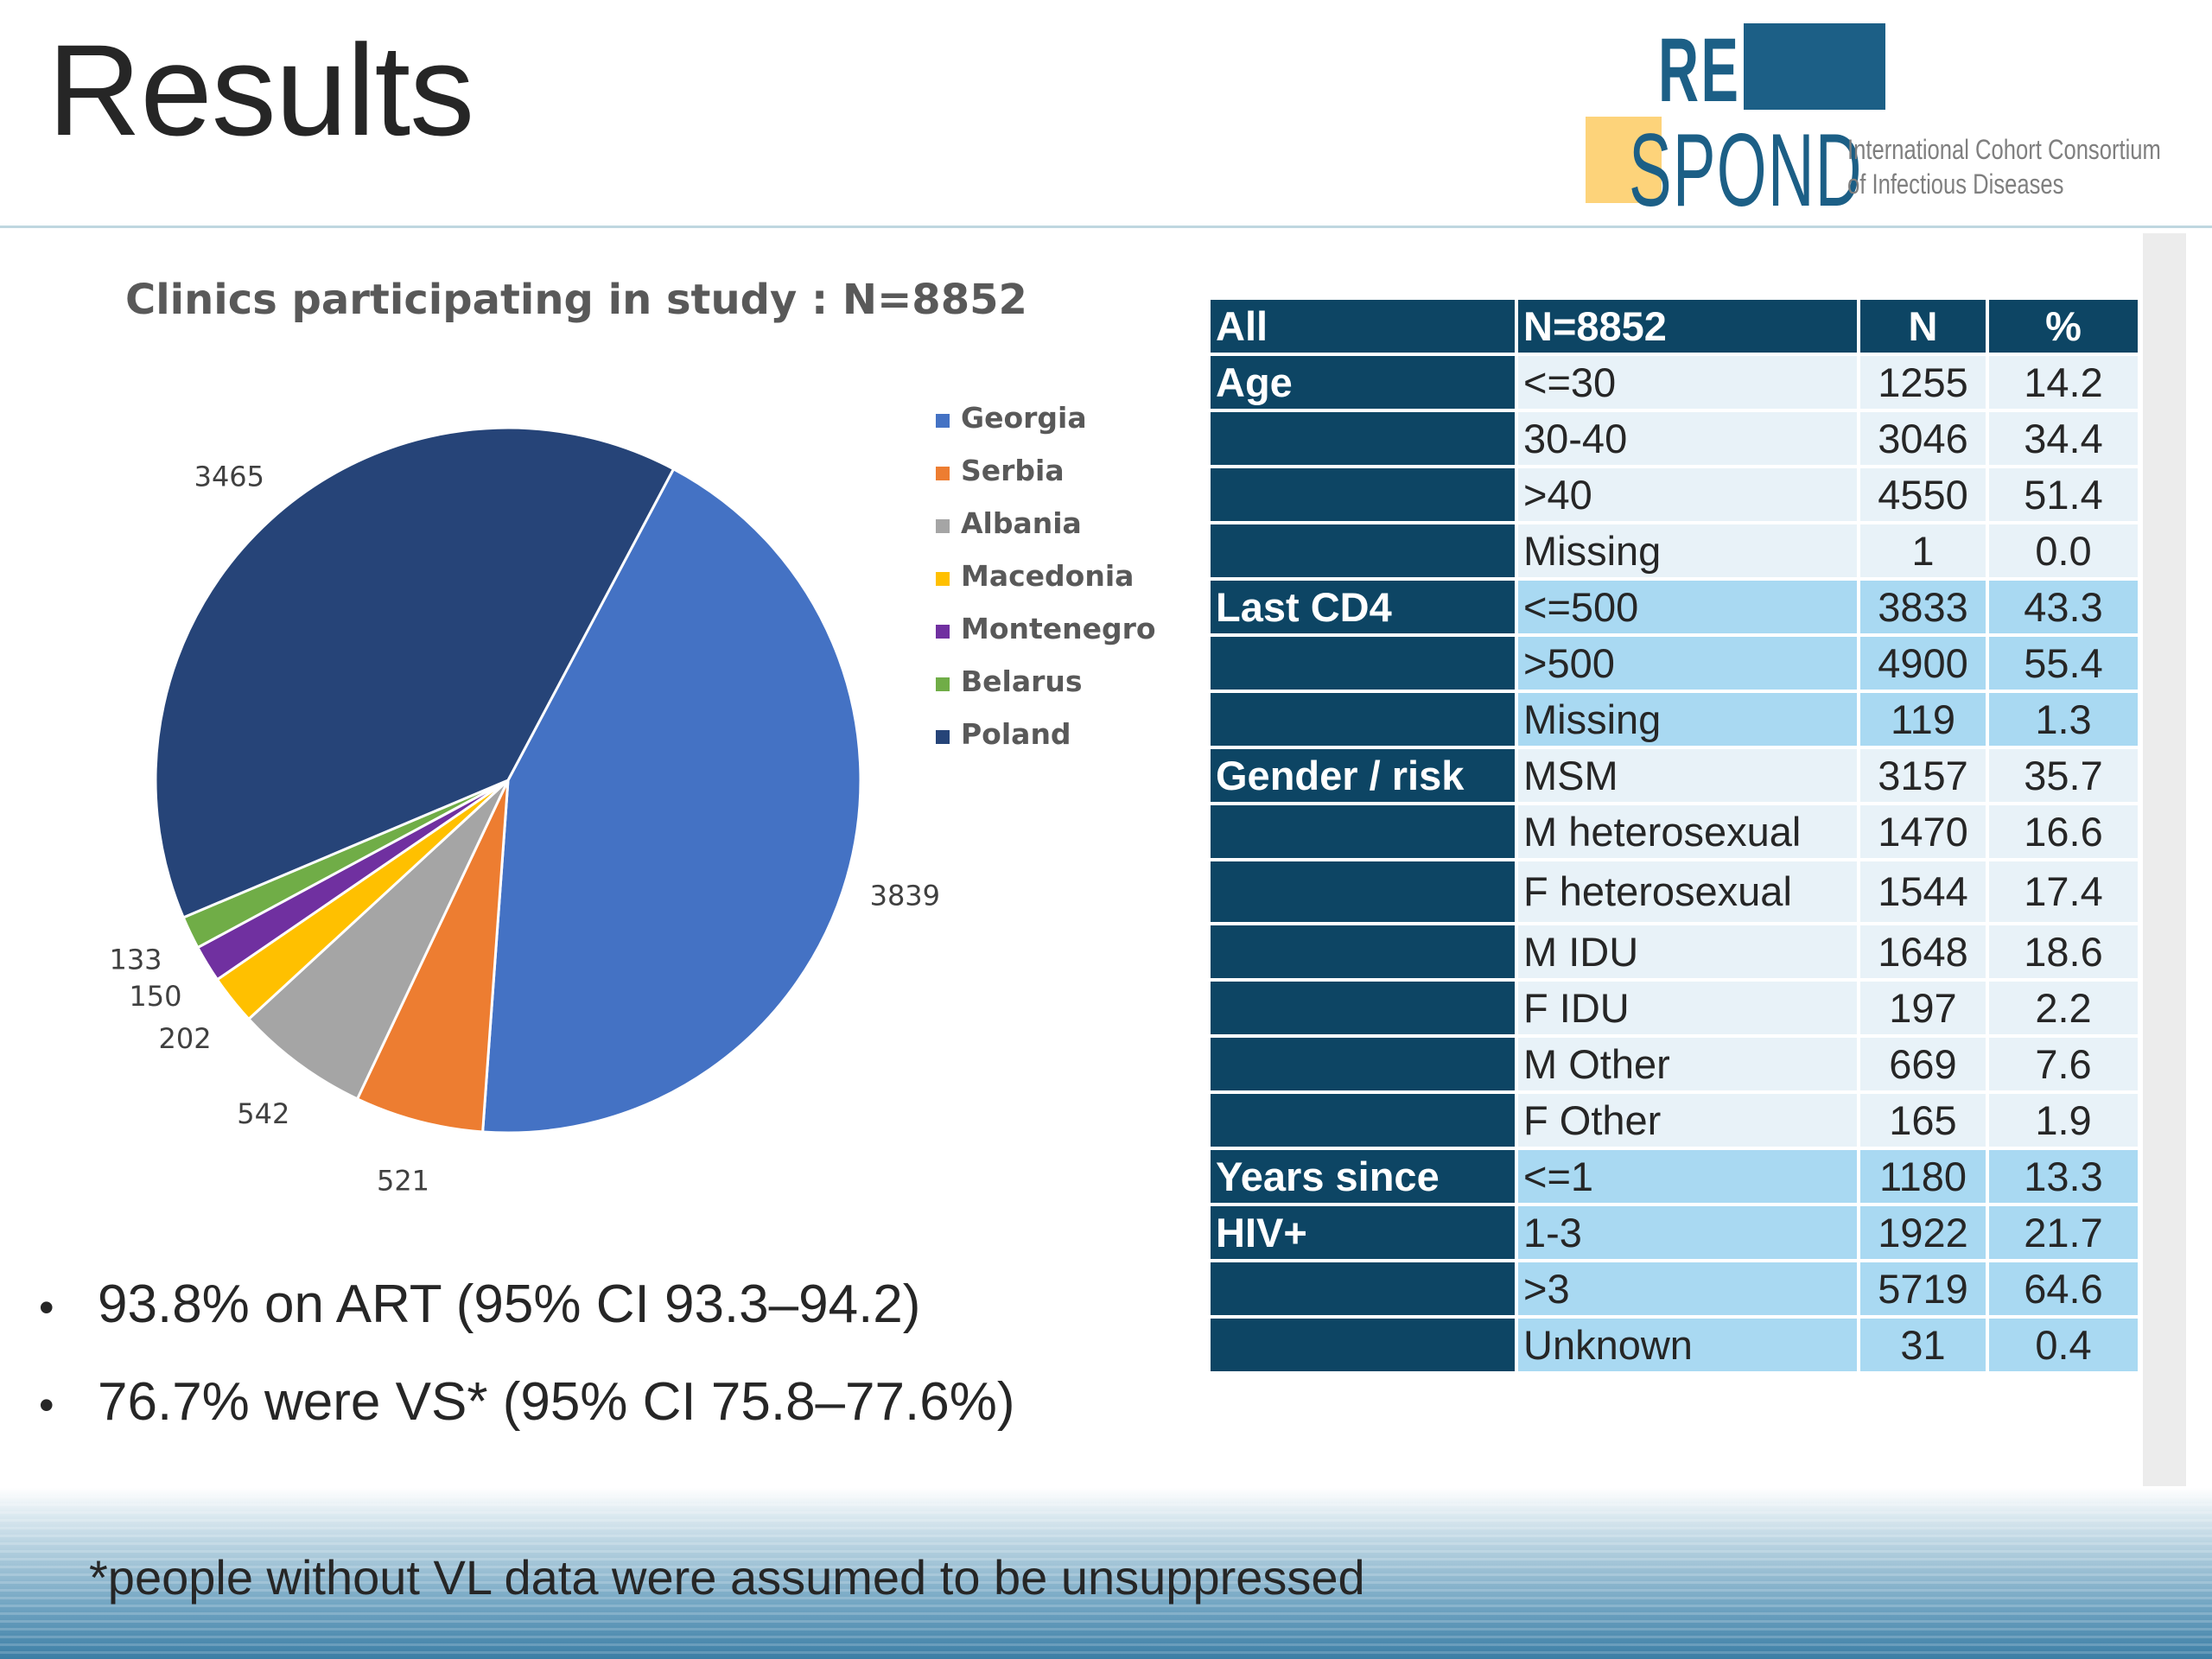 The image size is (2212, 1659). What do you see at coordinates (1923, 775) in the screenshot?
I see `count-cell: 3157` at bounding box center [1923, 775].